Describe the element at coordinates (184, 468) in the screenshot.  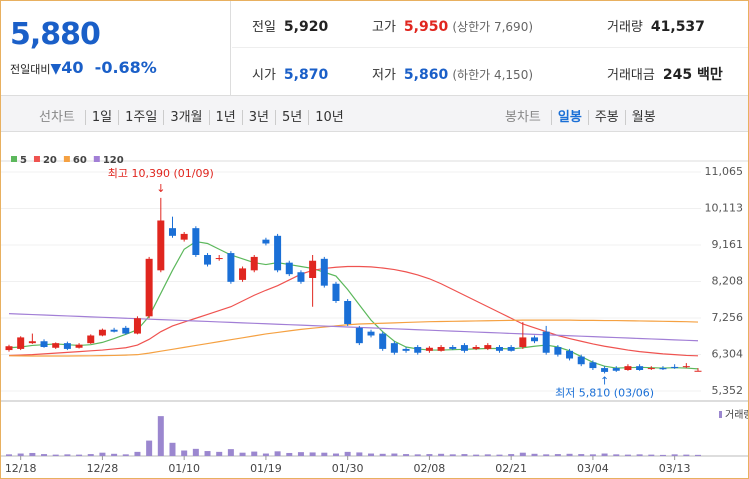
I see `x-tick-label: 01/10` at that location.